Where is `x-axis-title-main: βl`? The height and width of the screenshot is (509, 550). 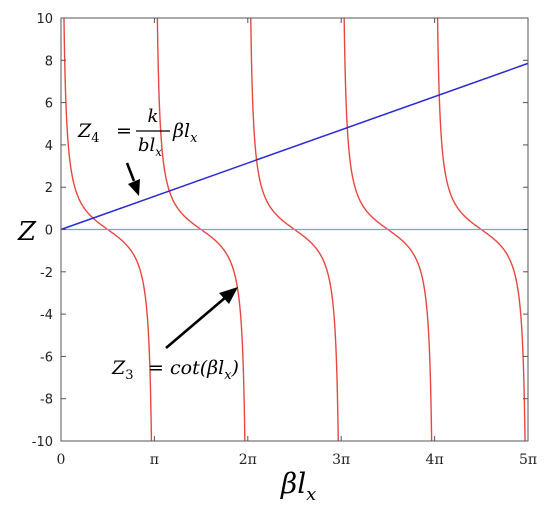
x-axis-title-main: βl is located at coordinates (293, 483).